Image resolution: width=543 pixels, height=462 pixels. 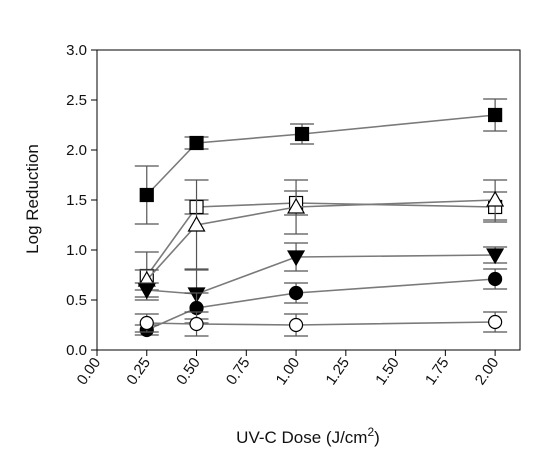 What do you see at coordinates (32, 199) in the screenshot?
I see `y-axis-label: Log Reduction` at bounding box center [32, 199].